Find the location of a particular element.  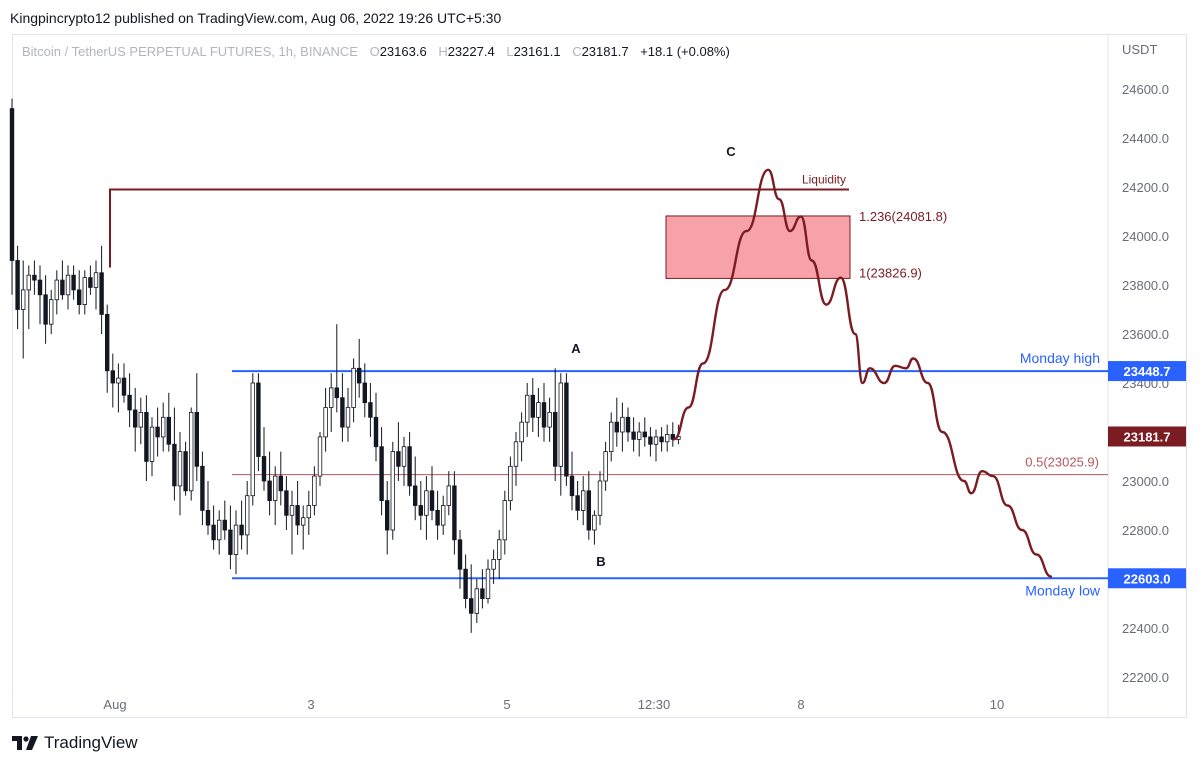

liquidity-label: Liquidity is located at coordinates (824, 179).